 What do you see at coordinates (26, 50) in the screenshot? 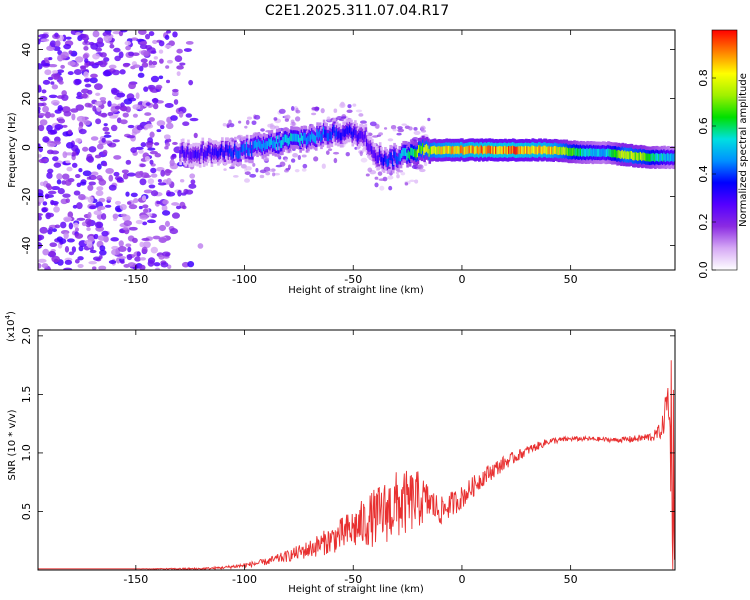
I see `y-tick-label: 40` at bounding box center [26, 50].